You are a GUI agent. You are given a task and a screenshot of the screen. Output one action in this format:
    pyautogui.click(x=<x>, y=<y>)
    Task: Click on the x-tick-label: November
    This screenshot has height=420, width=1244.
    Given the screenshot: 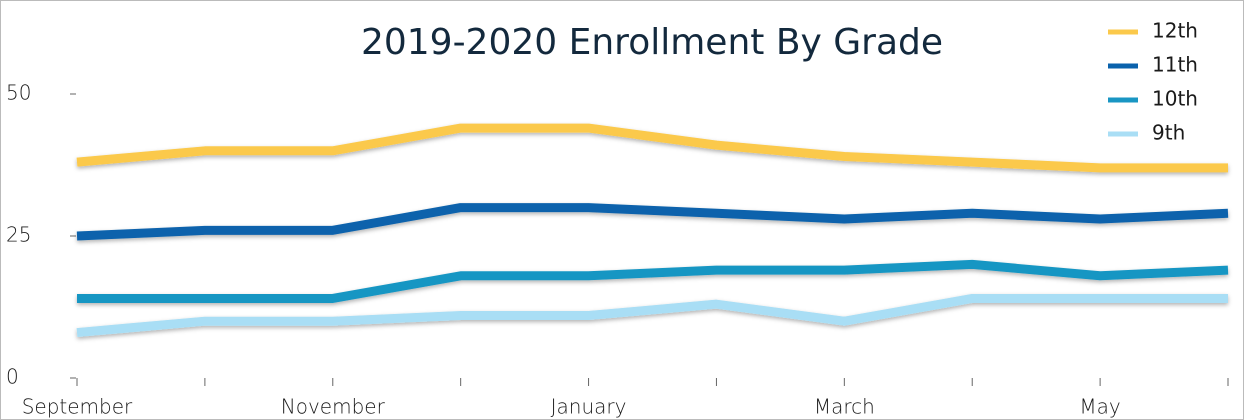 What is the action you would take?
    pyautogui.click(x=333, y=407)
    